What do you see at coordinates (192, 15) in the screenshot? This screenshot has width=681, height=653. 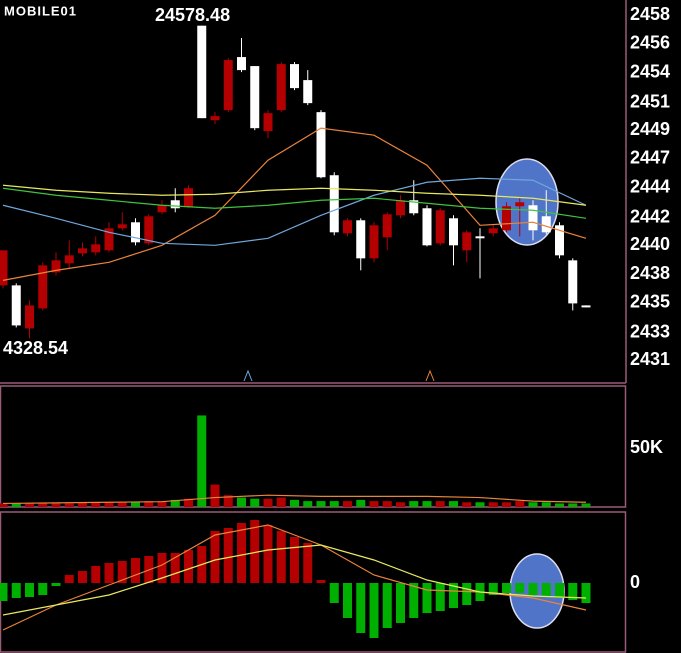 I see `annotation: 24578.48` at bounding box center [192, 15].